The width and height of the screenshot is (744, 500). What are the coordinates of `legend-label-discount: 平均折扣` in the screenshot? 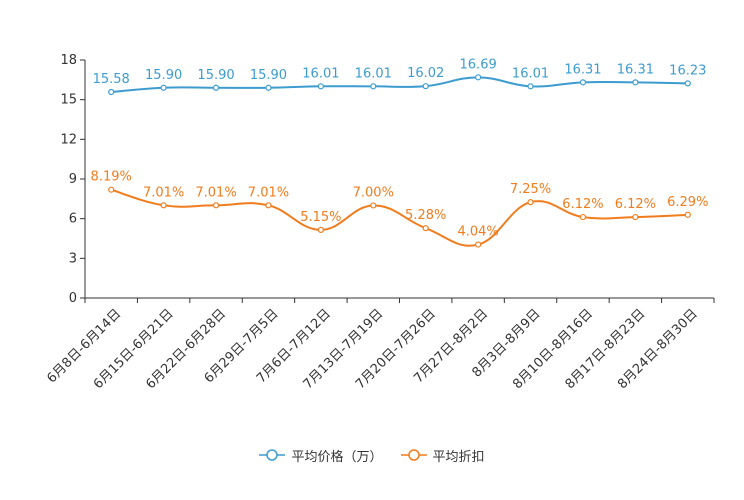 It's located at (458, 457).